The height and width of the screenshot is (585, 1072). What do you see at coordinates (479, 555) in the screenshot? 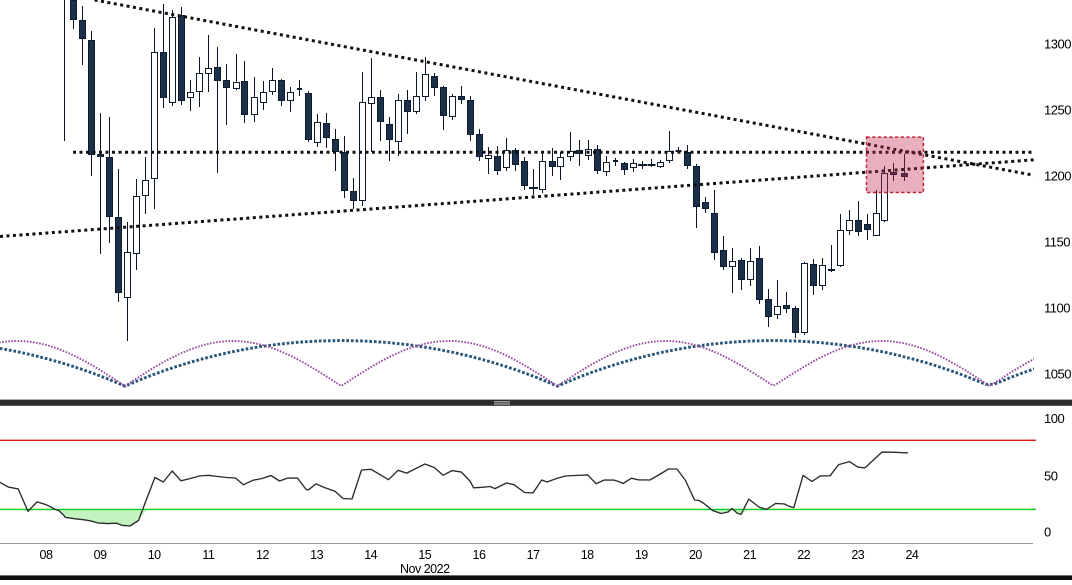
I see `svg-text: 16` at bounding box center [479, 555].